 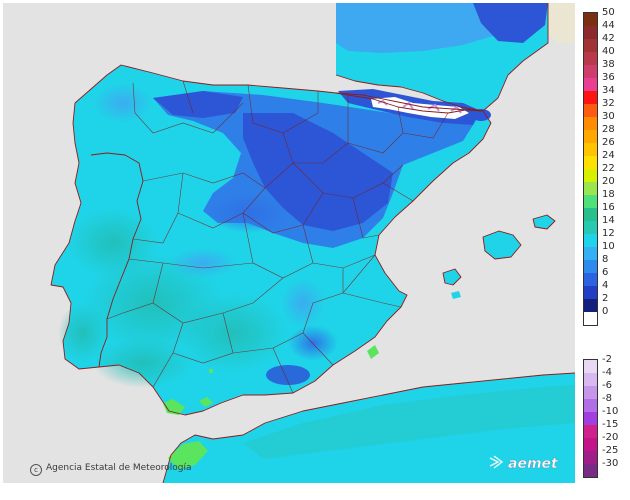 I want to click on logo-text: aemet, so click(x=533, y=464).